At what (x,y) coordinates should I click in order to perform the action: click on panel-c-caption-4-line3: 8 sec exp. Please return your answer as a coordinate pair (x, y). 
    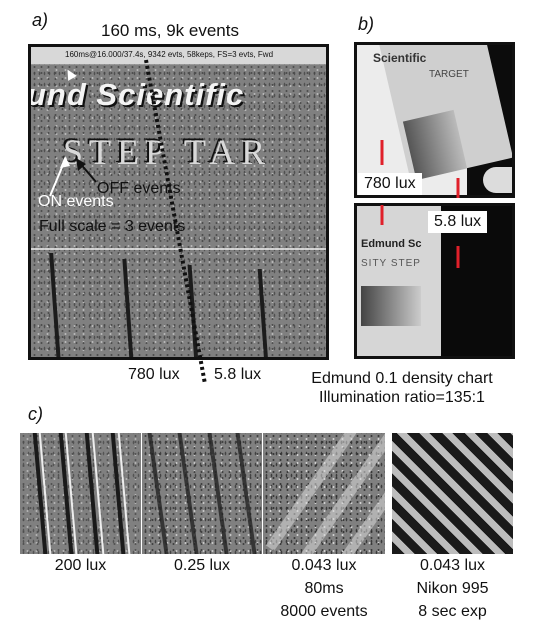
    Looking at the image, I should click on (452, 612).